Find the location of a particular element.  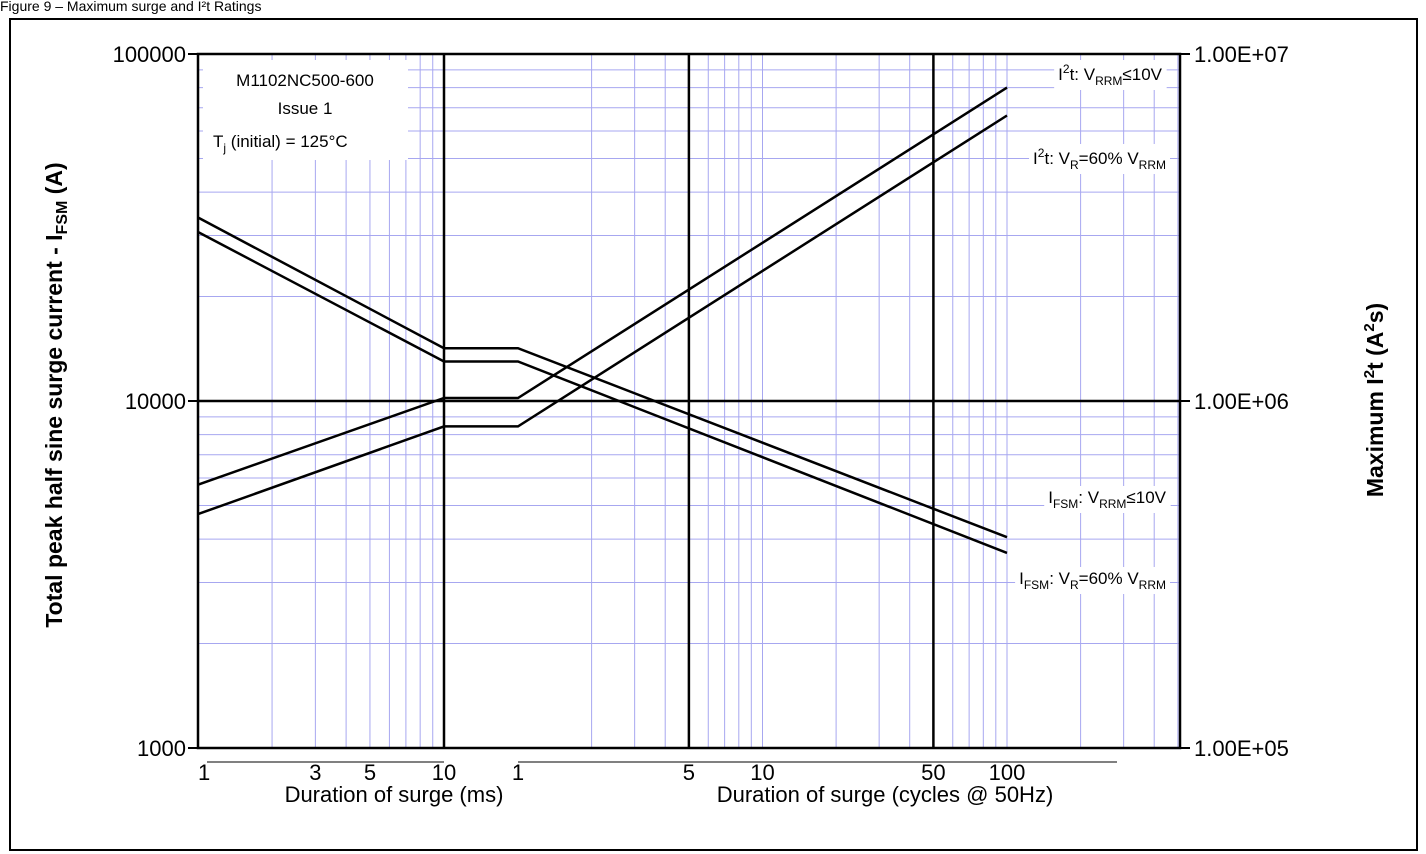

y-tick-label: 10000 is located at coordinates (155, 401).